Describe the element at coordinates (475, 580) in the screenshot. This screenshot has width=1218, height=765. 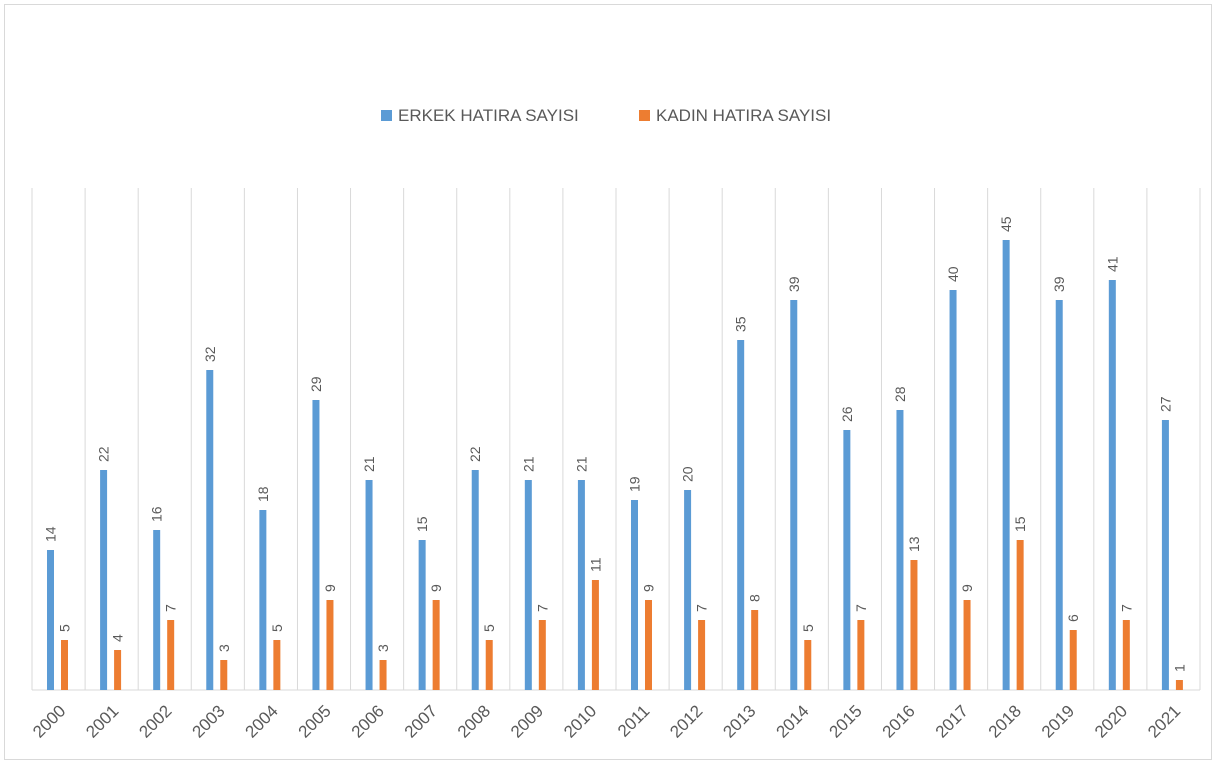
I see `bar-erkek-2008` at that location.